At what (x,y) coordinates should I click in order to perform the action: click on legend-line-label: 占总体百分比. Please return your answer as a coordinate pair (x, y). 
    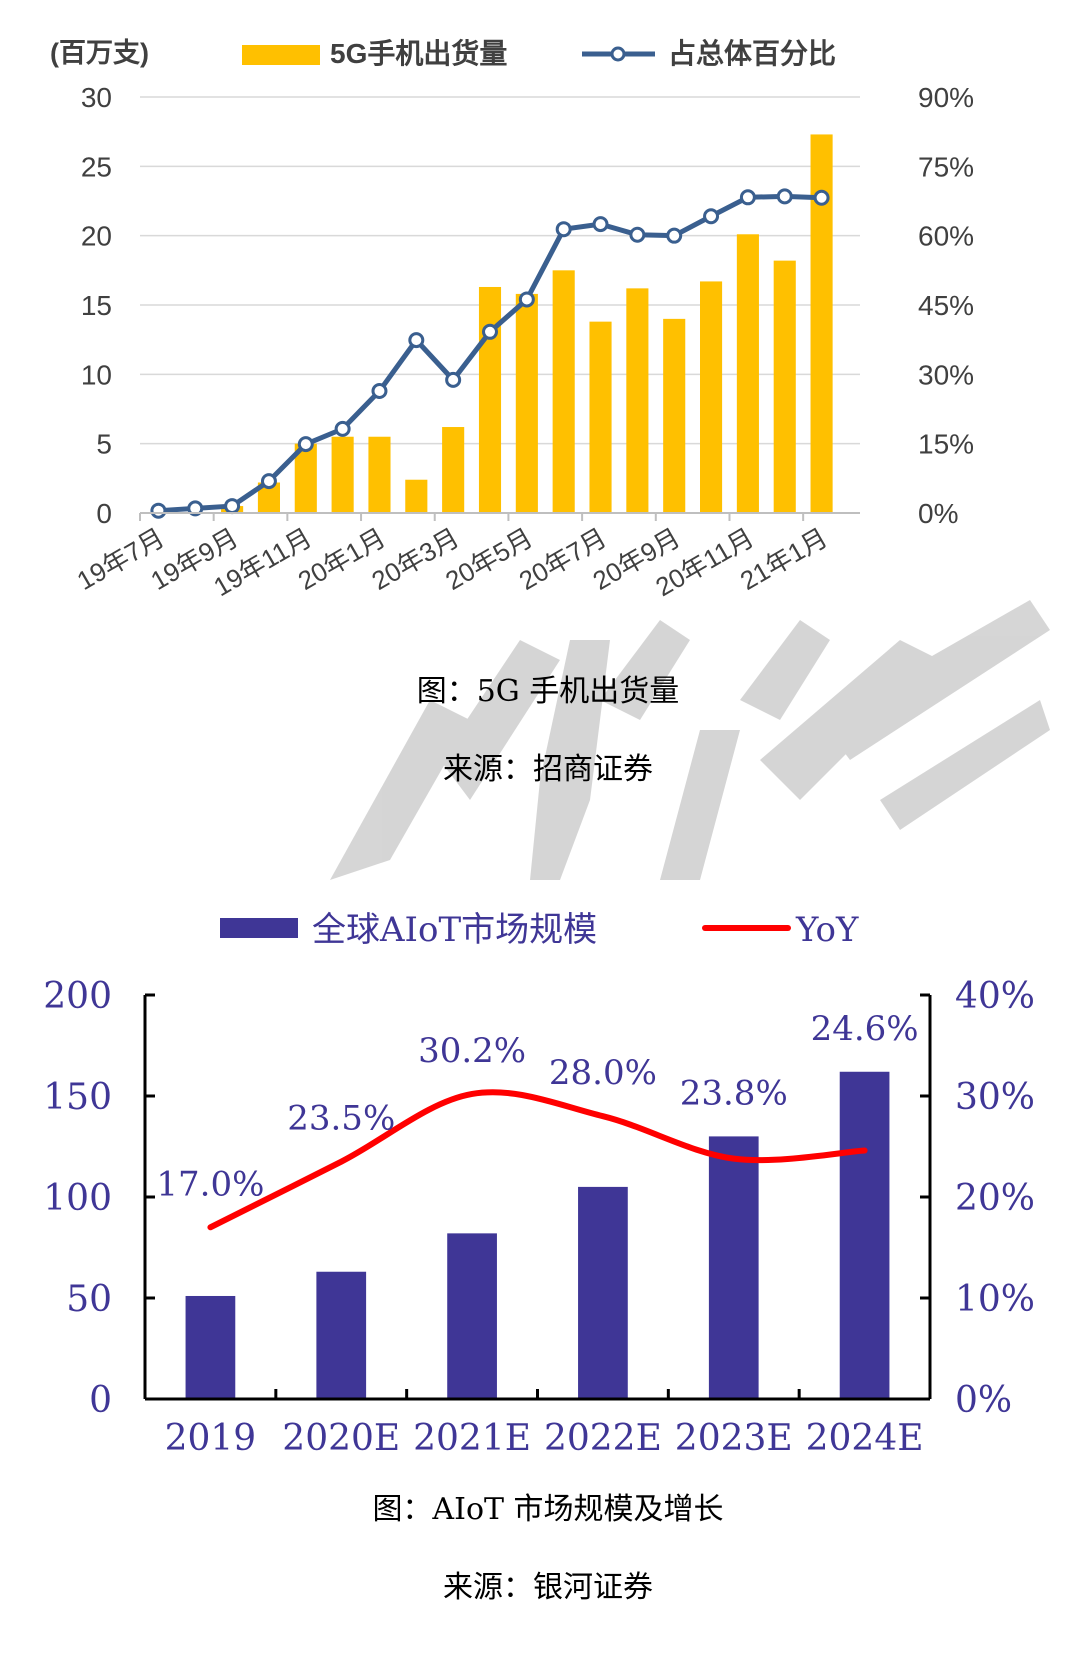
    Looking at the image, I should click on (752, 53).